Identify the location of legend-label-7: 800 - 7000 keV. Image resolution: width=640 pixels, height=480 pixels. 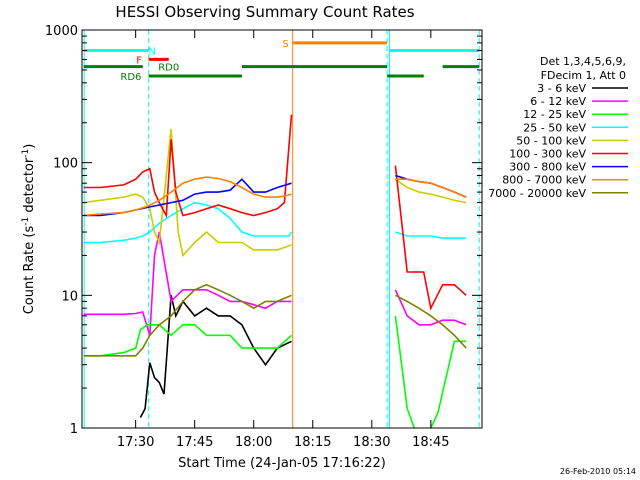
(544, 180).